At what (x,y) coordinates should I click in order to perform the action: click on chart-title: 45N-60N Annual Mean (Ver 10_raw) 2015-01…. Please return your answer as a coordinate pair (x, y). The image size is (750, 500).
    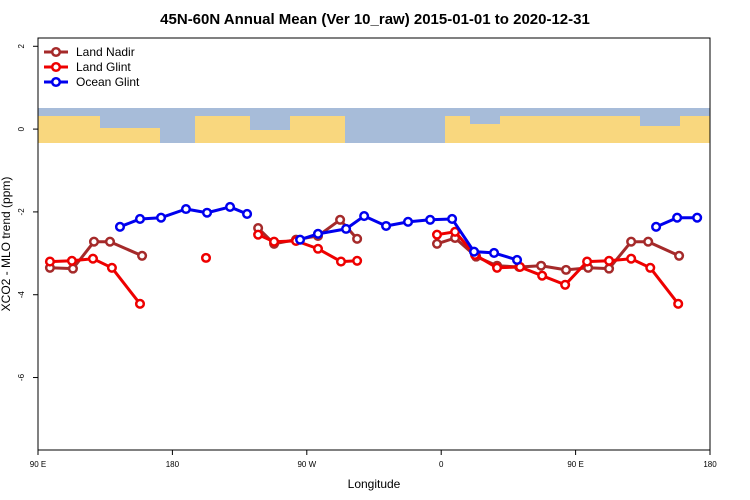
    Looking at the image, I should click on (375, 19).